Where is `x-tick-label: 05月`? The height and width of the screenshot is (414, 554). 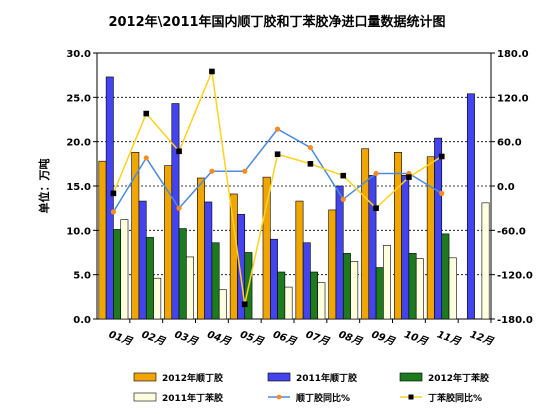 x-tick-label: 05月 is located at coordinates (252, 338).